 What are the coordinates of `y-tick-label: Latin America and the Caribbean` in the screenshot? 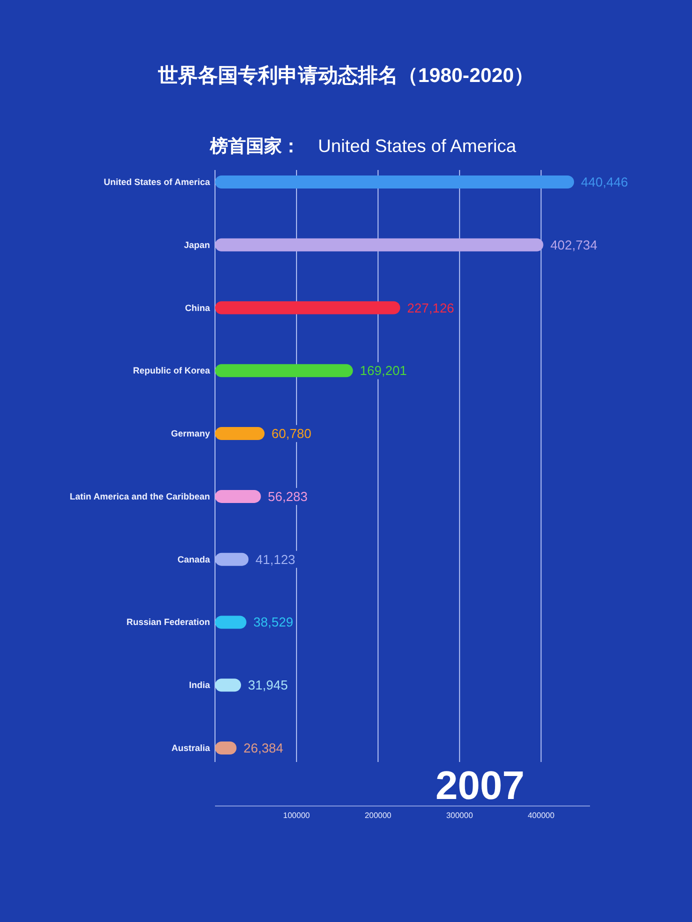 It's located at (140, 496).